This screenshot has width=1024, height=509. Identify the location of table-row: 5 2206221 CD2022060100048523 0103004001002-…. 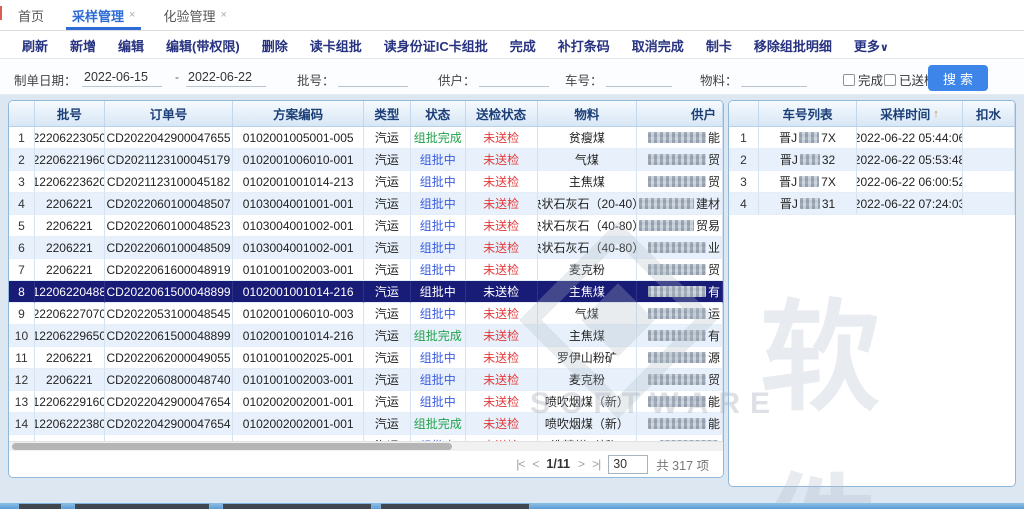
(366, 226).